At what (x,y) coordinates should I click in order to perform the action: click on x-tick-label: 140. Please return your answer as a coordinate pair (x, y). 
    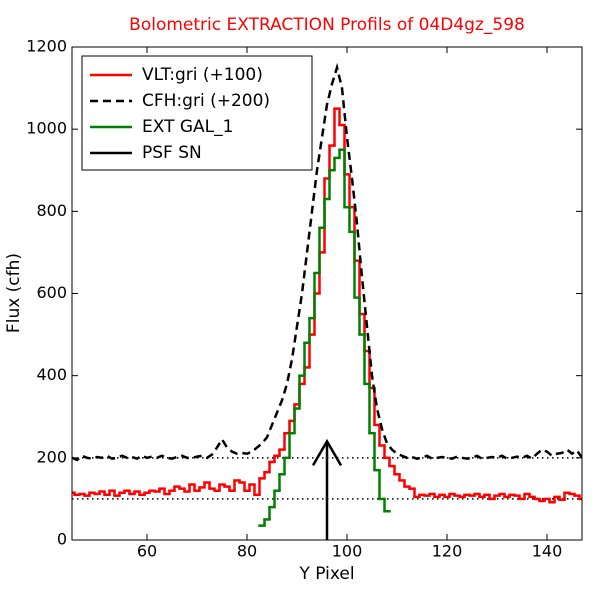
    Looking at the image, I should click on (547, 551).